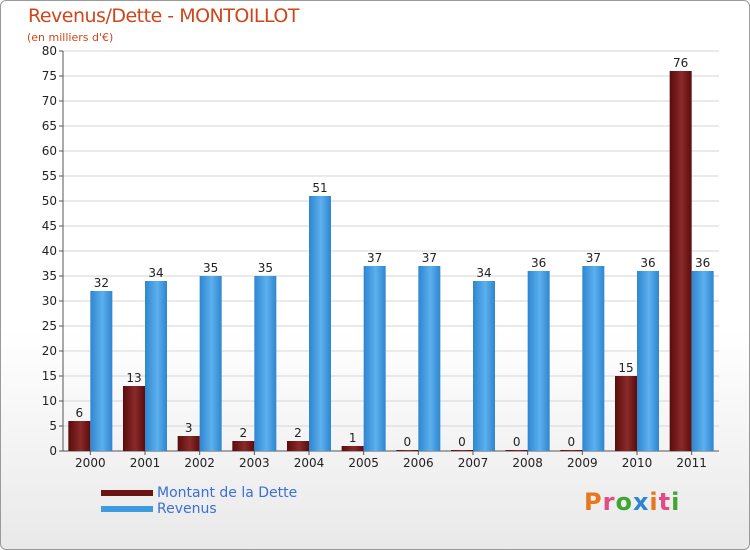 This screenshot has height=550, width=750. What do you see at coordinates (80, 413) in the screenshot?
I see `data-label-dette-2000: 6` at bounding box center [80, 413].